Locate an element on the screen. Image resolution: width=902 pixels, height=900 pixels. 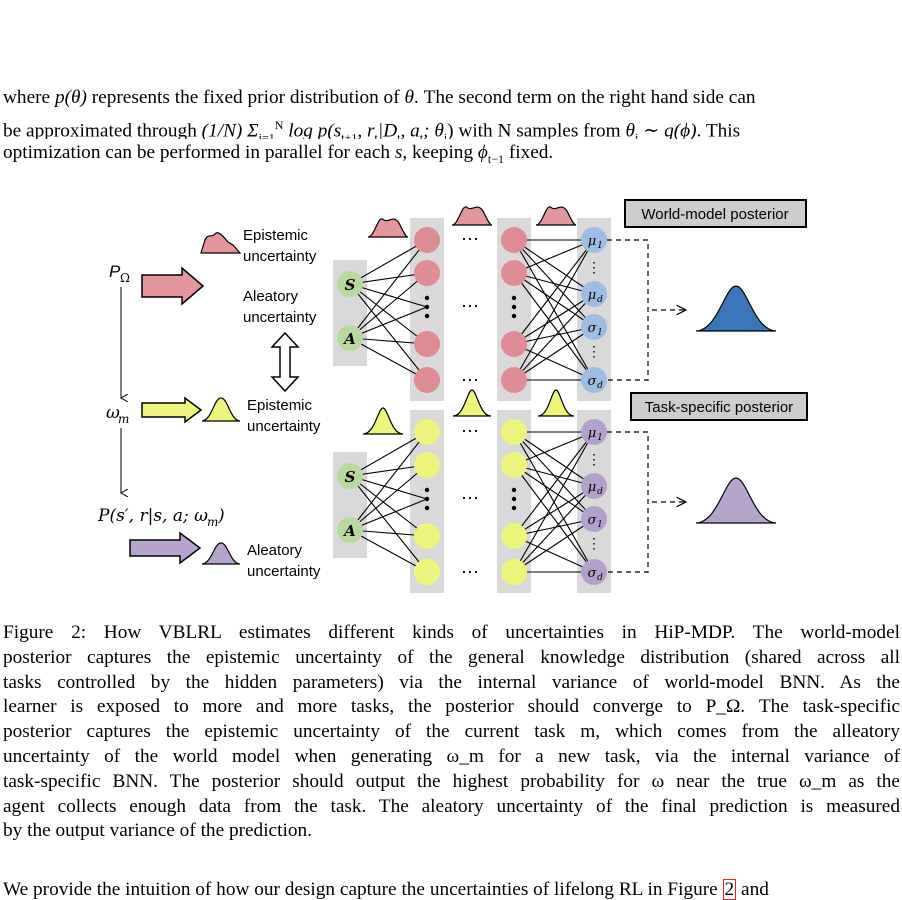
output-label-task: σ is located at coordinates (593, 573).